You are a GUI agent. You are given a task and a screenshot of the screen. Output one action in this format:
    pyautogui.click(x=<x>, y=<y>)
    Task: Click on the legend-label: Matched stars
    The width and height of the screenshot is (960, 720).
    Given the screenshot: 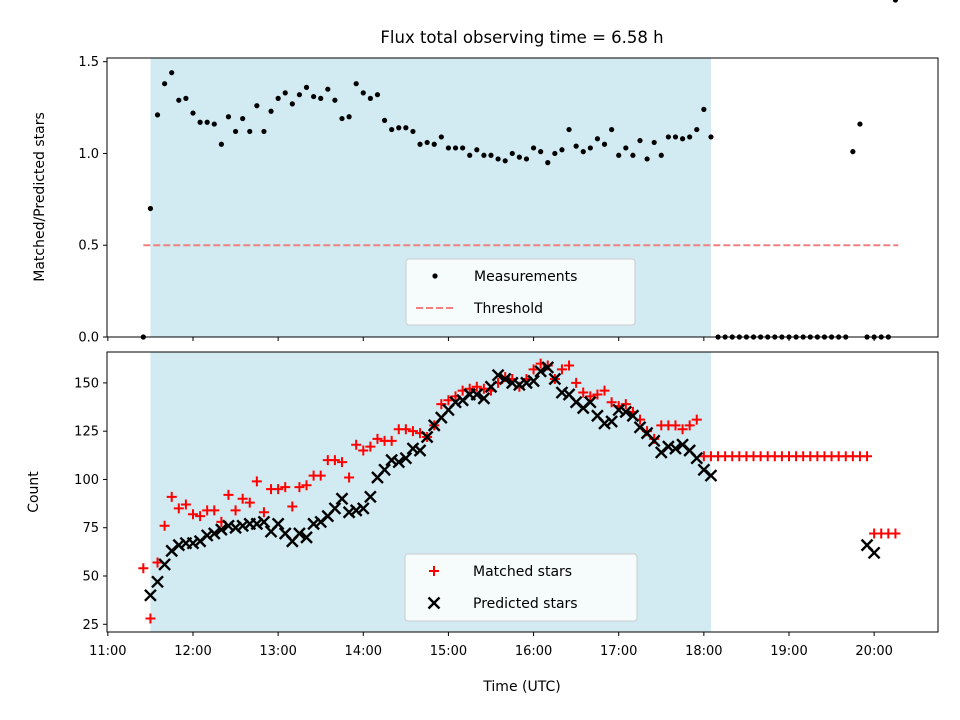 What is the action you would take?
    pyautogui.click(x=522, y=572)
    